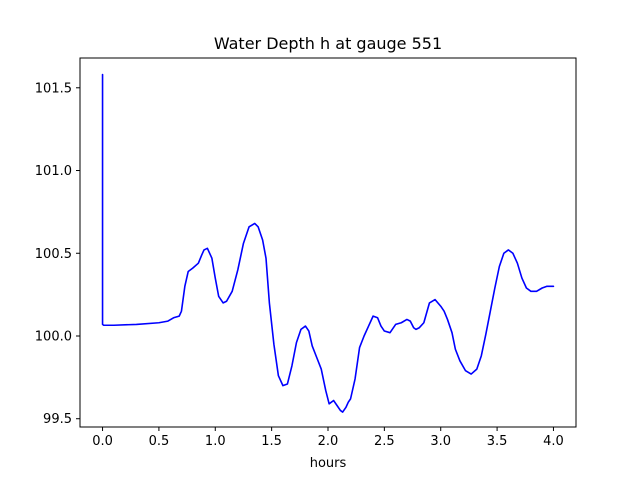 The height and width of the screenshot is (480, 640). Describe the element at coordinates (328, 441) in the screenshot. I see `x-tick-label: 2.0` at that location.